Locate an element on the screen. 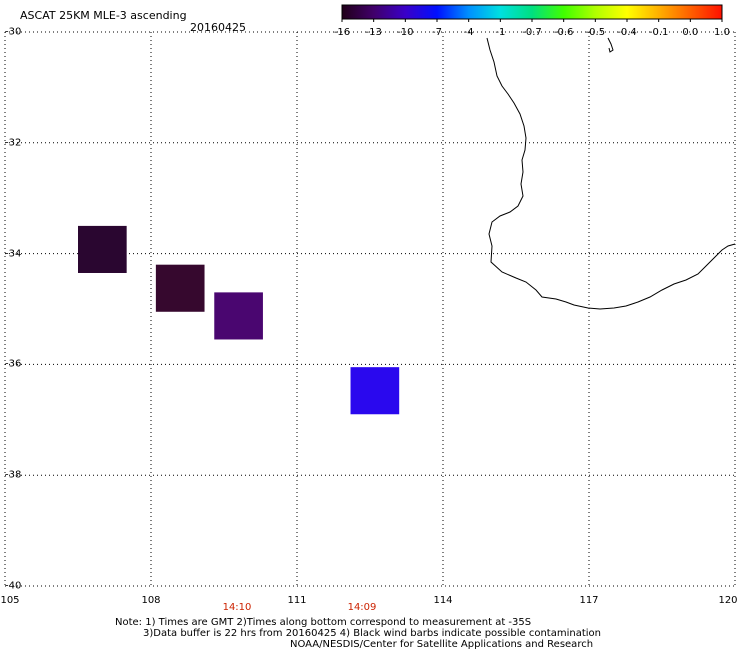 This screenshot has width=740, height=651. lon-label: 120 is located at coordinates (728, 600).